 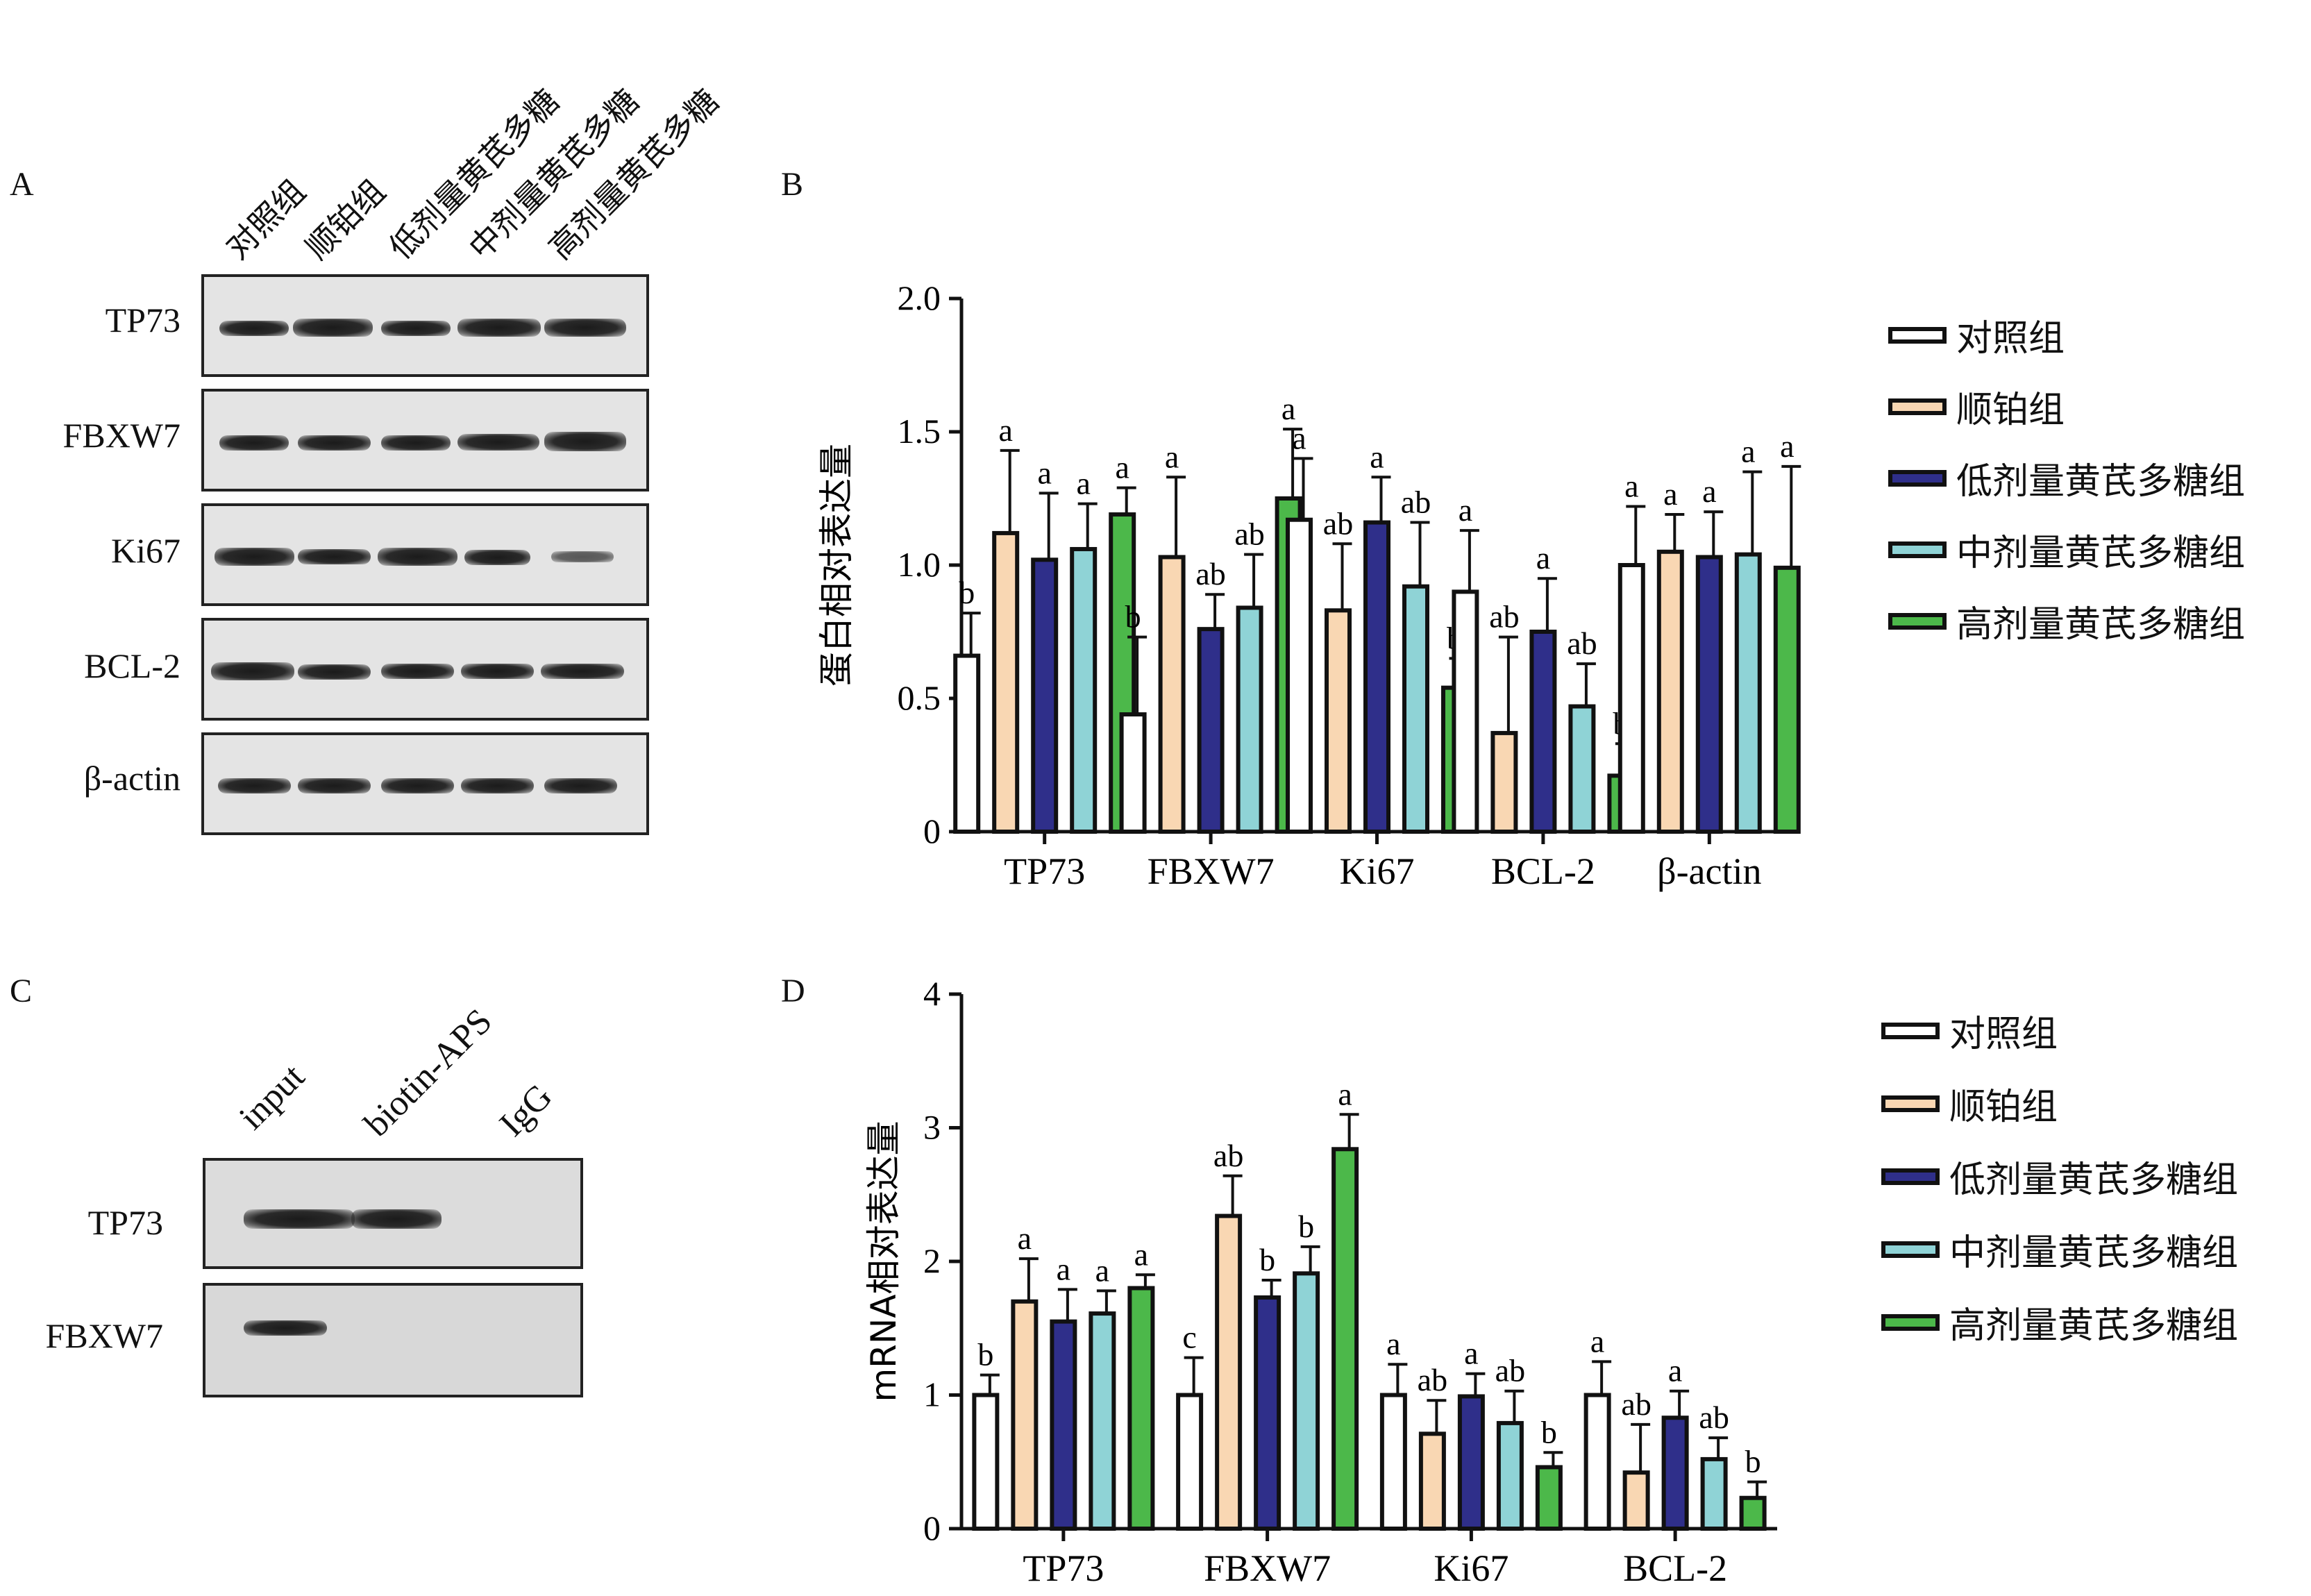 What do you see at coordinates (2101, 482) in the screenshot?
I see `legend-label: 低剂量黄芪多糖组` at bounding box center [2101, 482].